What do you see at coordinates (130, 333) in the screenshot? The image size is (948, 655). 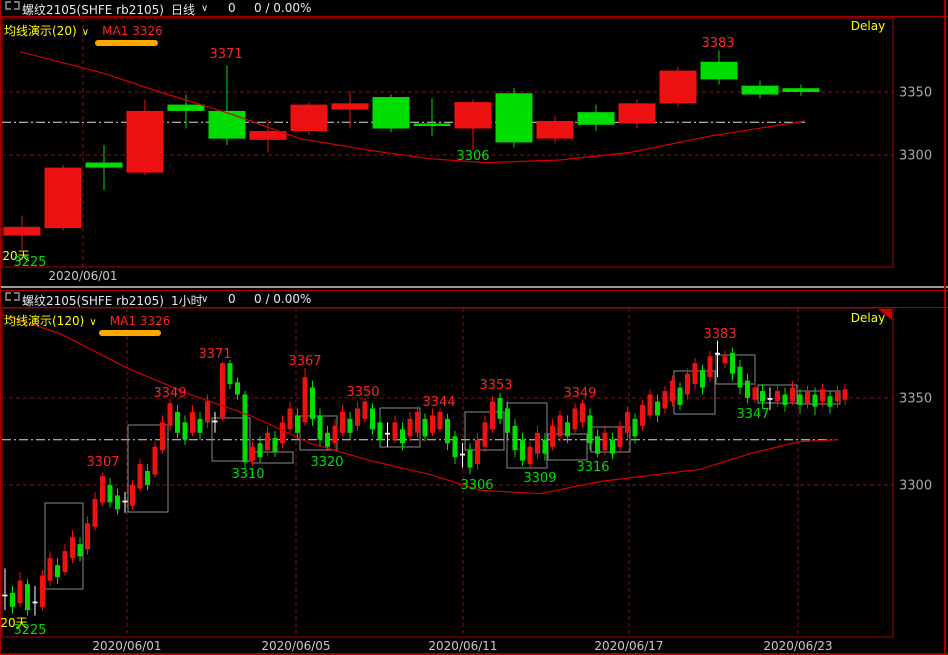 I see `hourly-ma-highlight-bar` at bounding box center [130, 333].